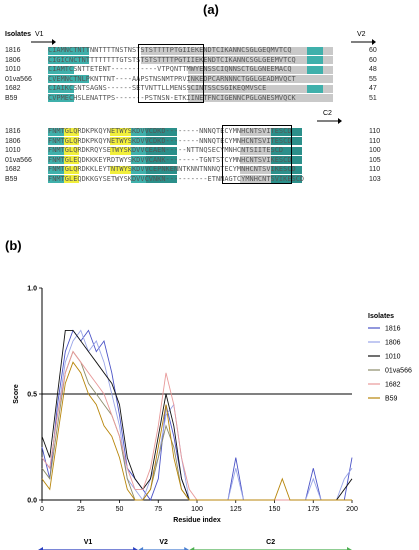 The image size is (419, 550). What do you see at coordinates (391, 399) in the screenshot?
I see `legend-label: B59` at bounding box center [391, 399].